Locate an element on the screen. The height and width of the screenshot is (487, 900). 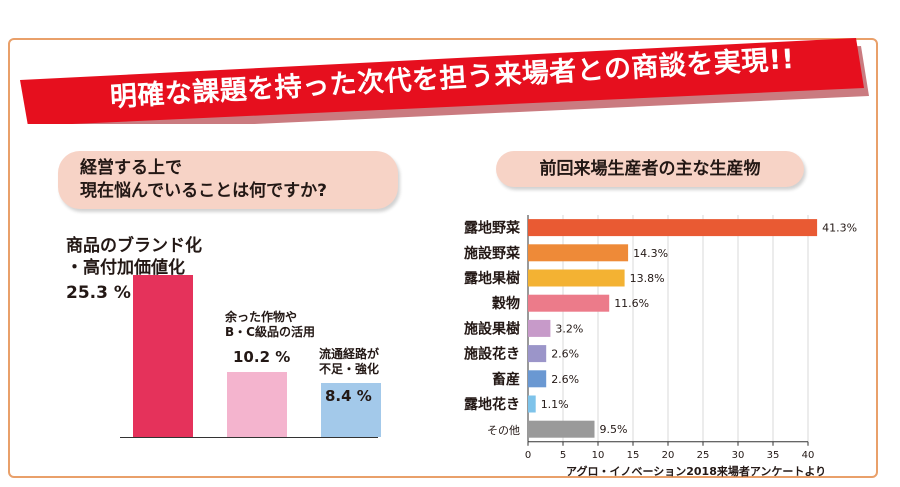
worry-bar-value: 10.2 % is located at coordinates (262, 357).